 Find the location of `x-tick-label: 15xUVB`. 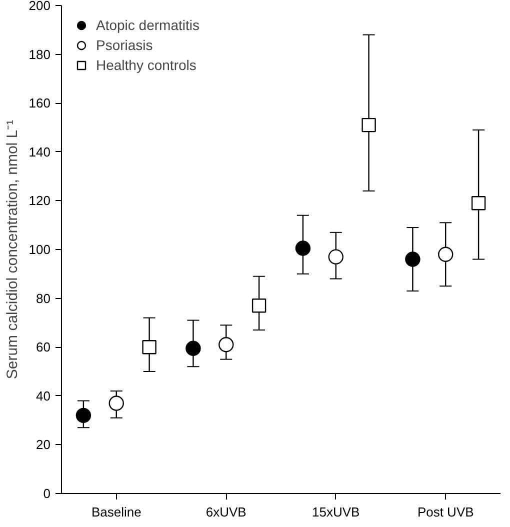

x-tick-label: 15xUVB is located at coordinates (336, 512).